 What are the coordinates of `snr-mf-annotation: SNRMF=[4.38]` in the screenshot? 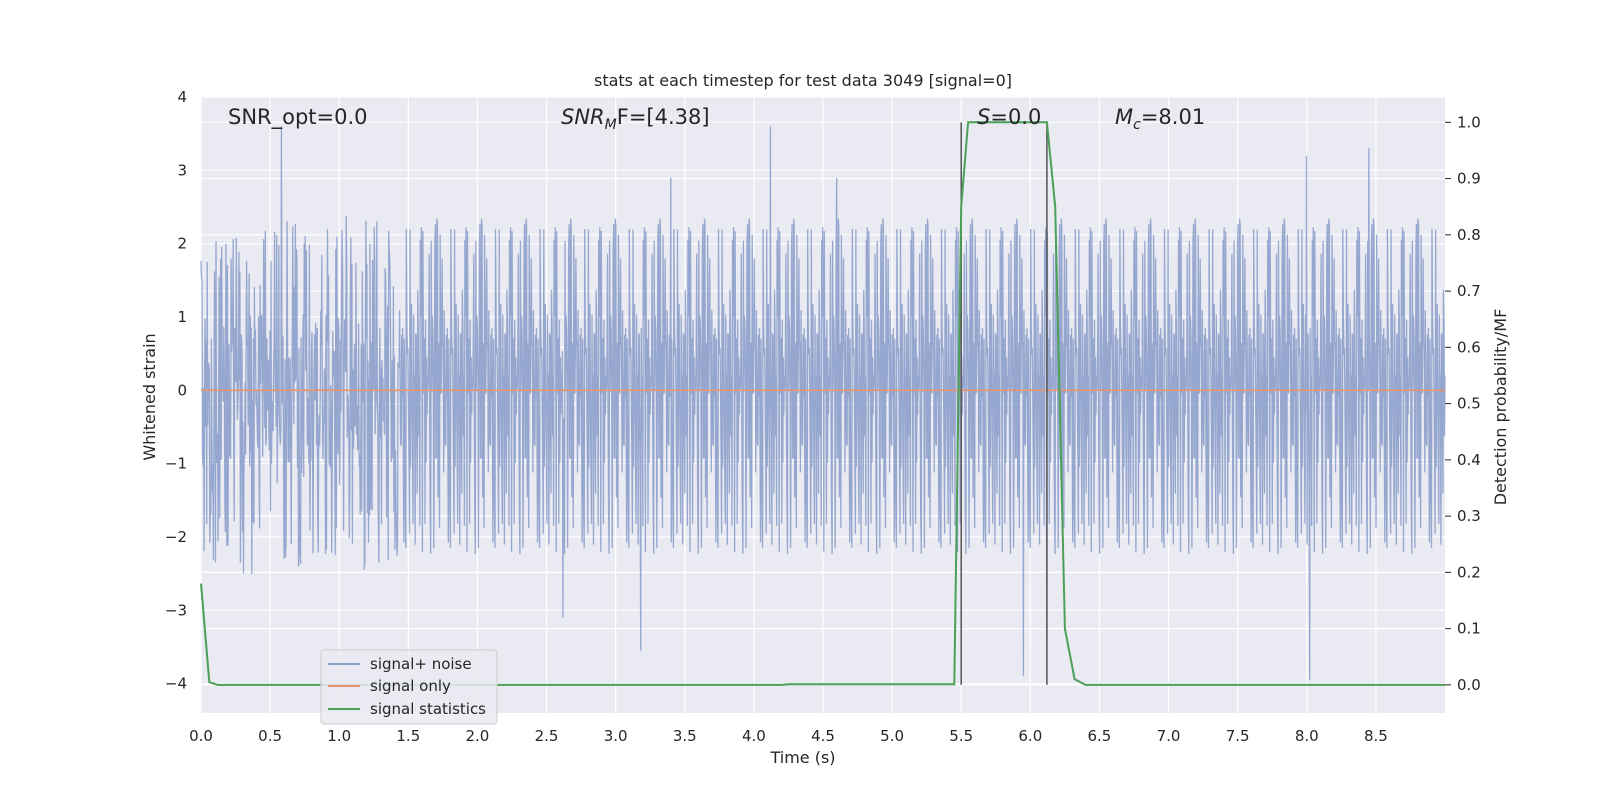 It's located at (635, 119).